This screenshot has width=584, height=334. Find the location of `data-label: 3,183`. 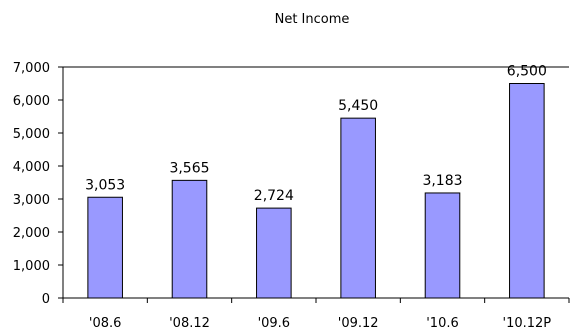

data-label: 3,183 is located at coordinates (442, 181).